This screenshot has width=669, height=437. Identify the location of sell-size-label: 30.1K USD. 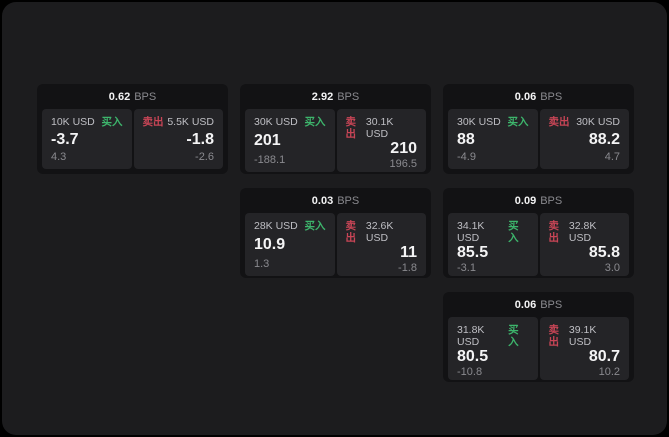
(379, 128).